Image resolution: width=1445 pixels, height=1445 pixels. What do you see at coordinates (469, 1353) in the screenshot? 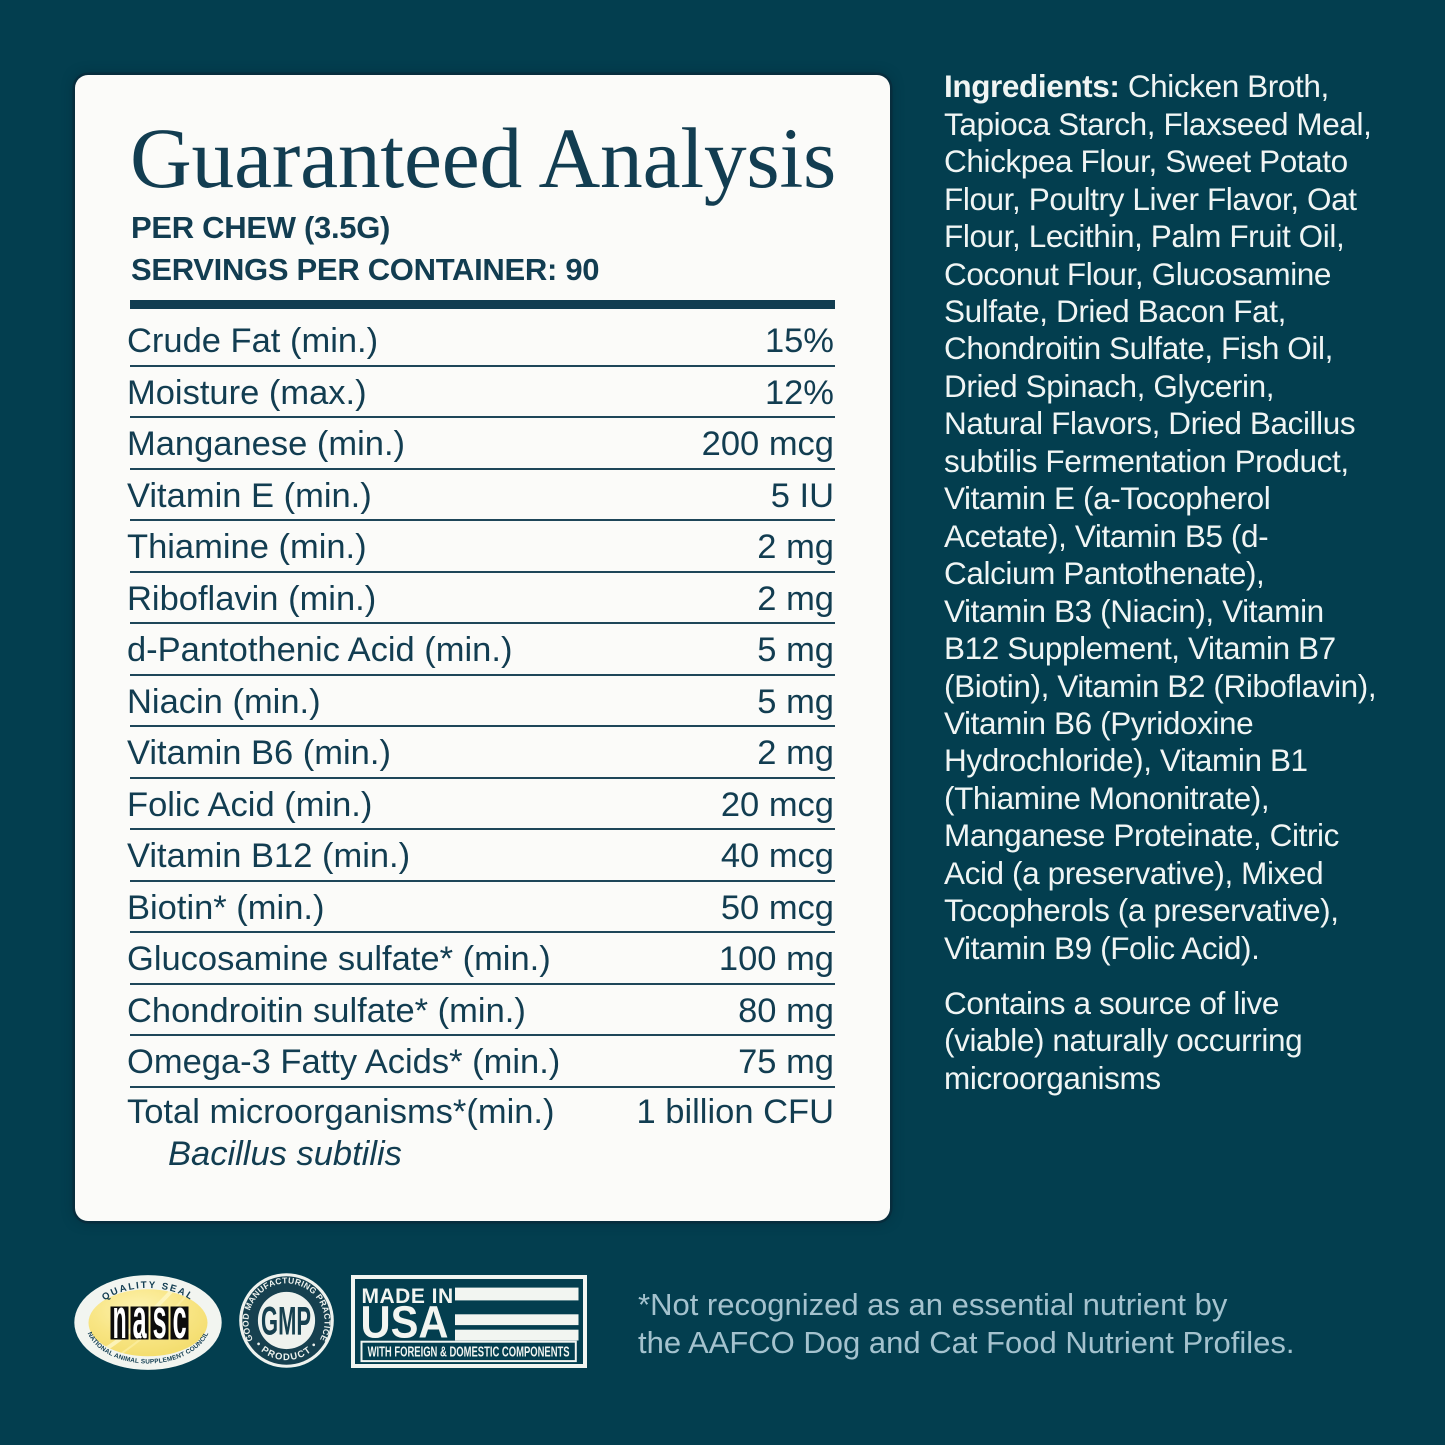
I see `svg-text:WITH FOREIGN & DOMESTIC COMPON: WITH FOREIGN & DOMESTIC COMPONENTS` at bounding box center [469, 1353].